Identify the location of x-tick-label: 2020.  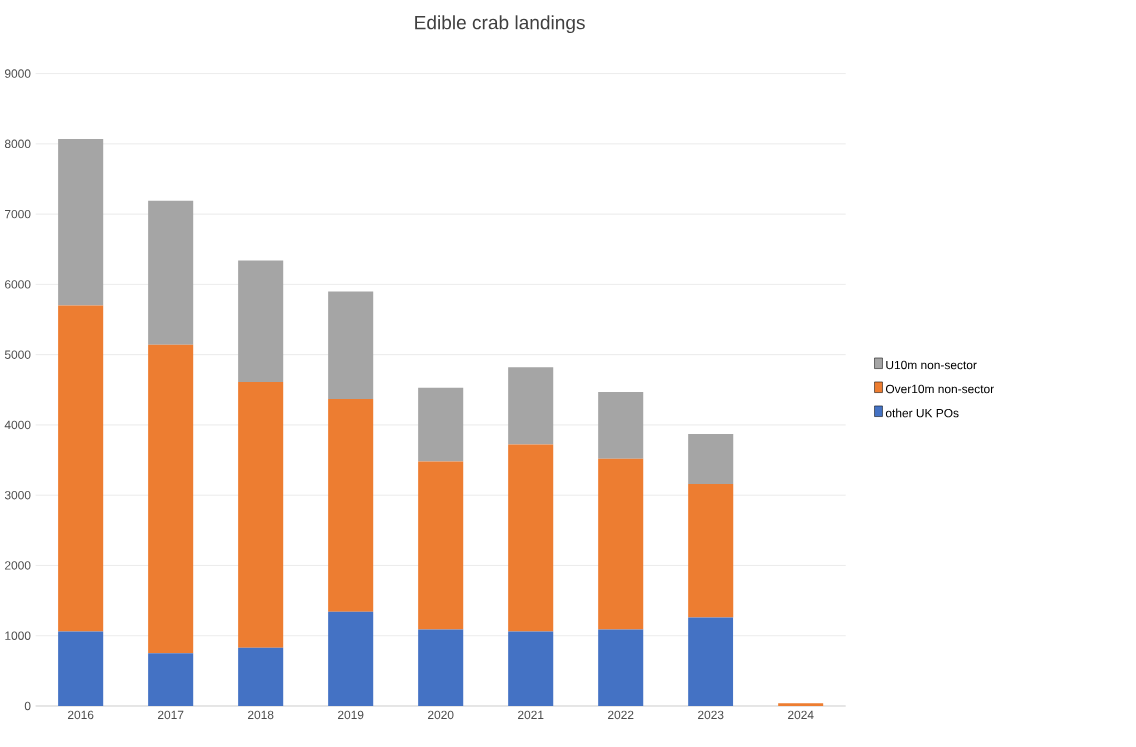
(441, 715).